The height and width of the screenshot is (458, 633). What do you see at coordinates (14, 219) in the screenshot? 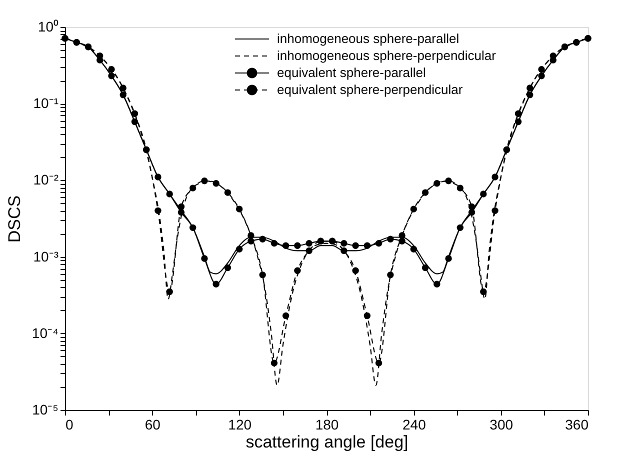
I see `y-axis-title: DSCS` at bounding box center [14, 219].